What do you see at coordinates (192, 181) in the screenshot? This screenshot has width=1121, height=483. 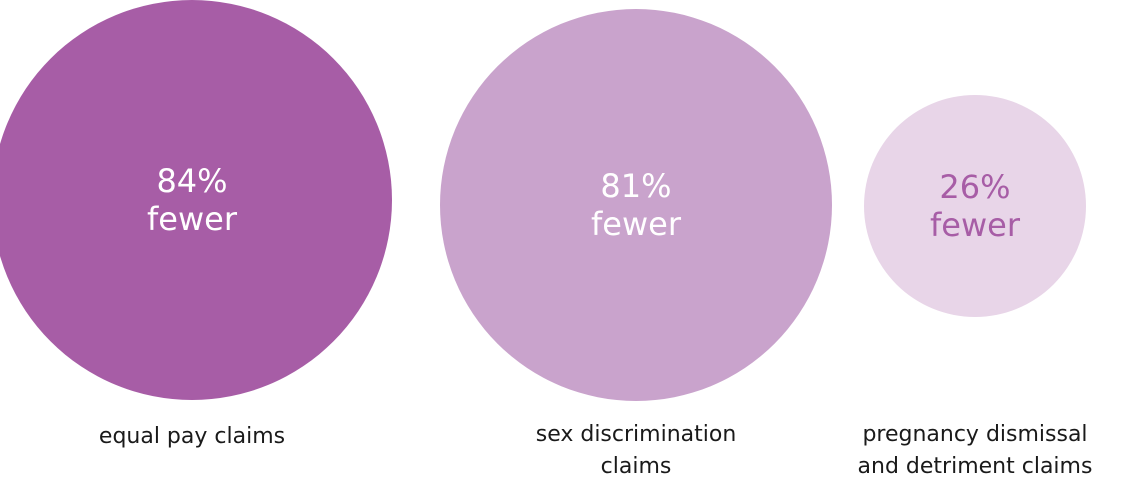 I see `bubble-percent-equal-pay: 84%` at bounding box center [192, 181].